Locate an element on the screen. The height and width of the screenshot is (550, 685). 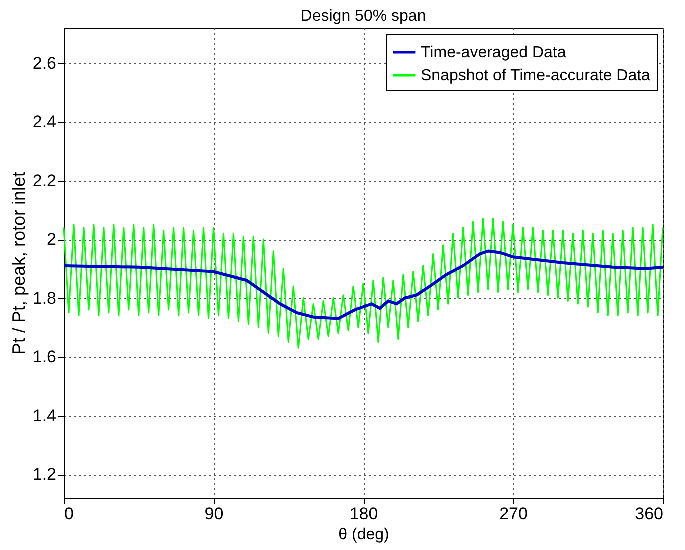
x-tick-label: 180 is located at coordinates (364, 514).